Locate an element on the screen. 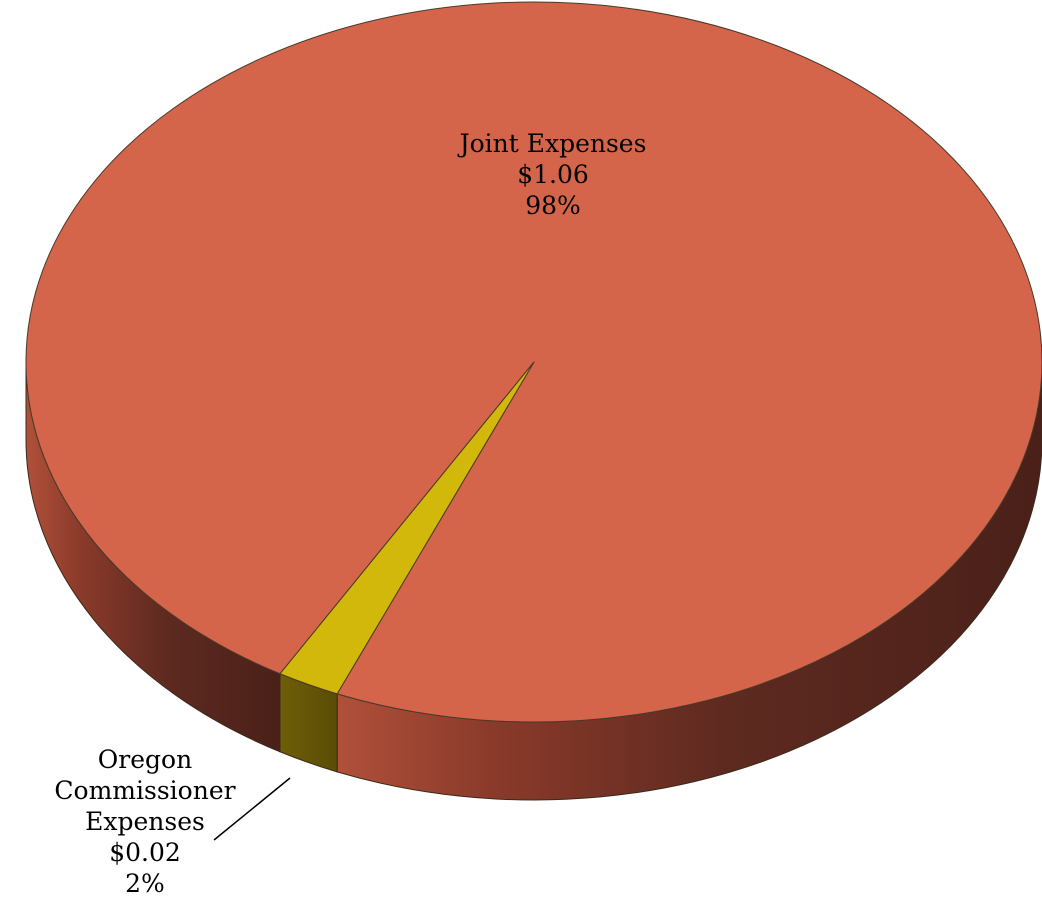  label-oregon-value: $0.02 is located at coordinates (145, 852).